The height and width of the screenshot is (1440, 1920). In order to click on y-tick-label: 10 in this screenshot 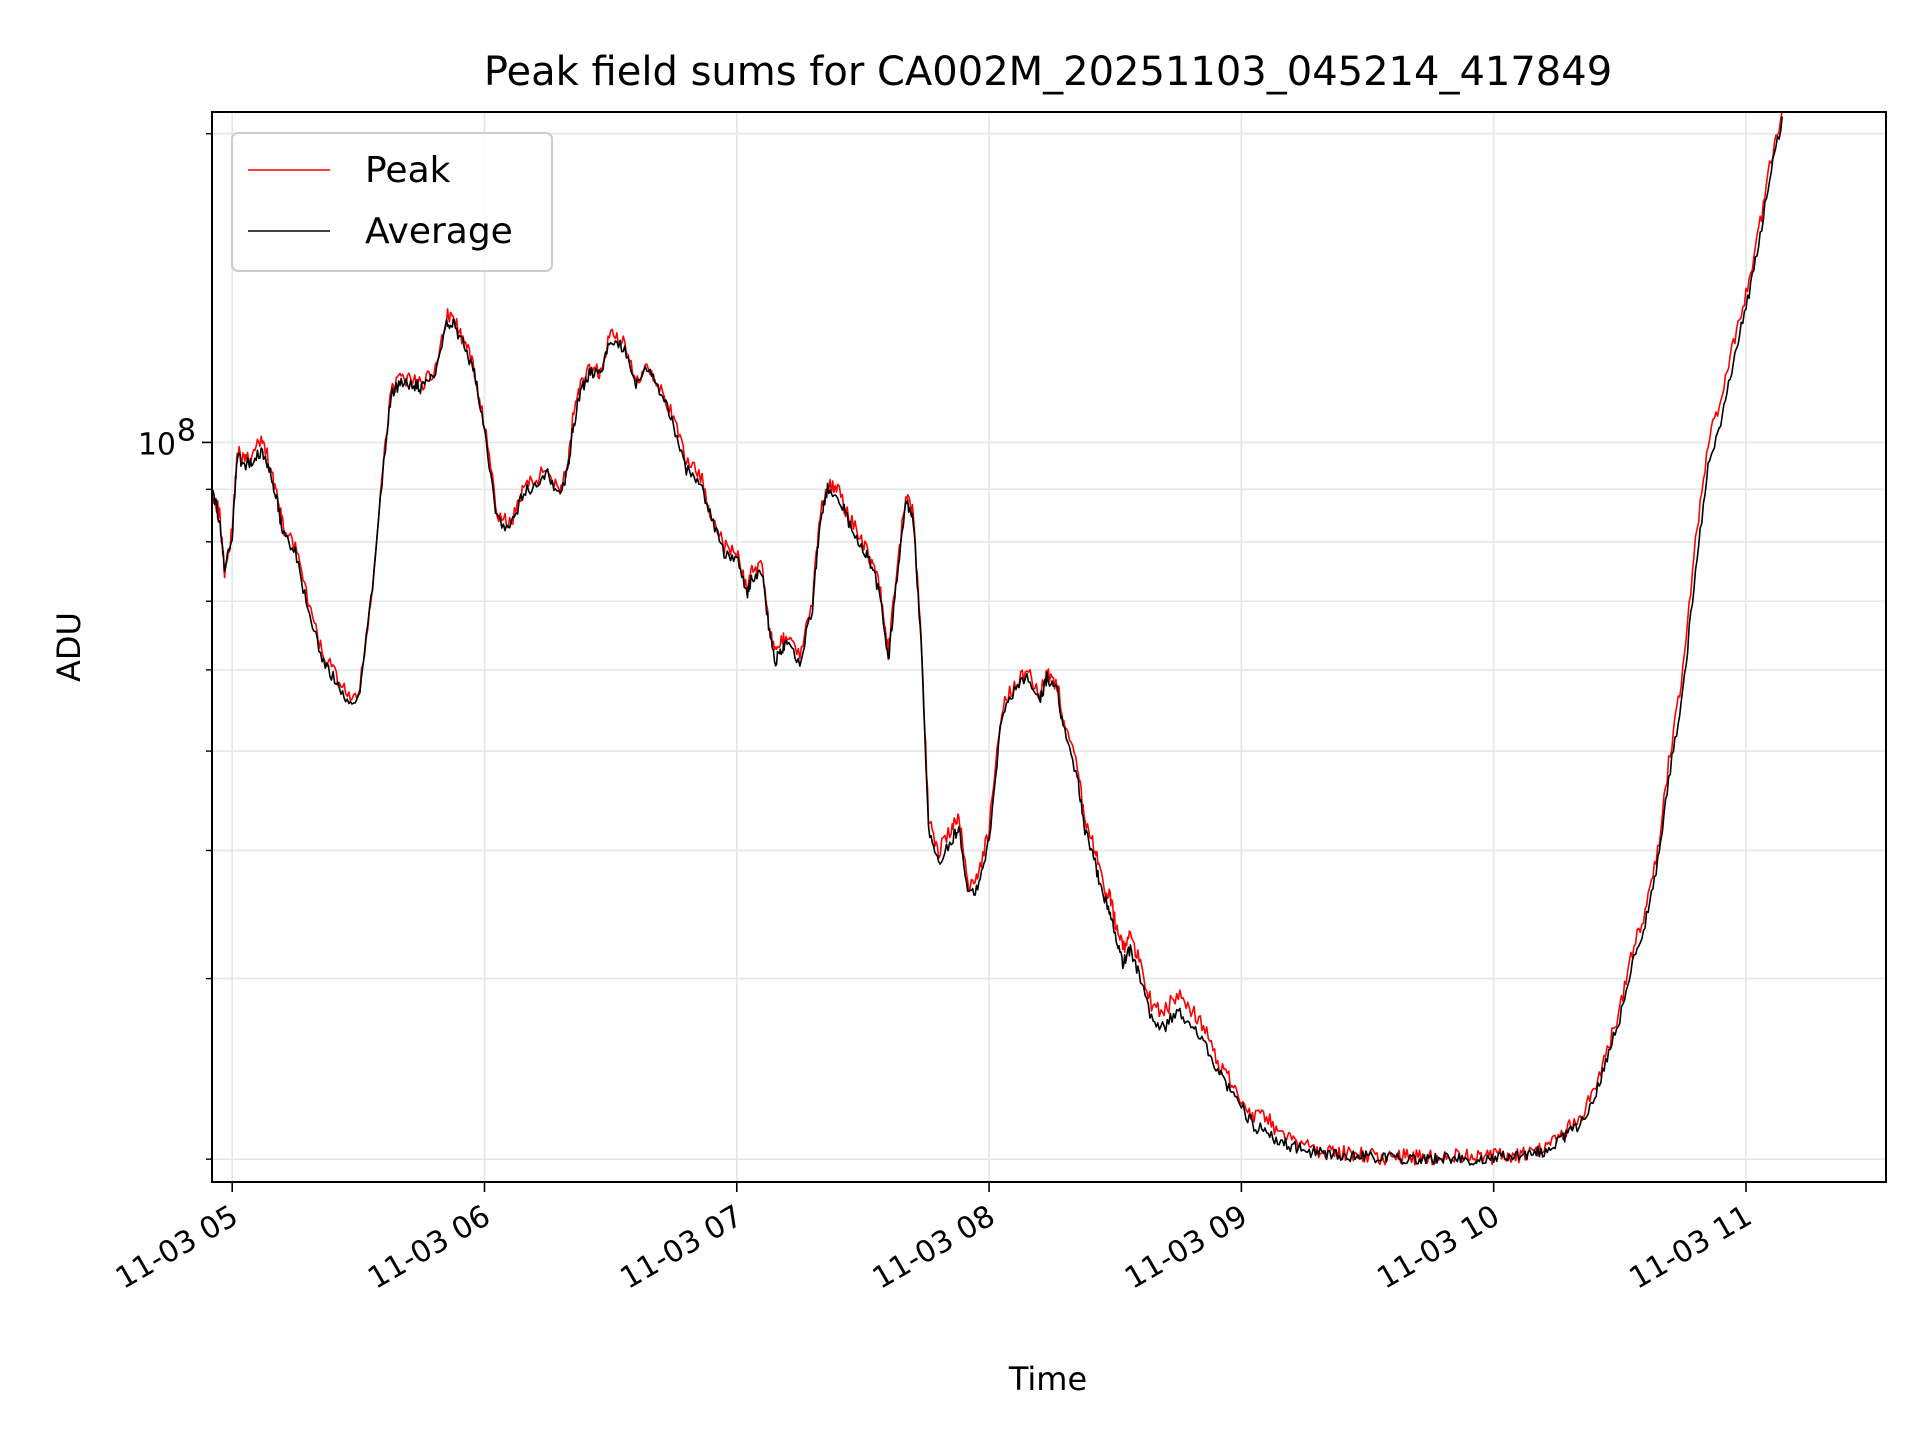, I will do `click(157, 444)`.